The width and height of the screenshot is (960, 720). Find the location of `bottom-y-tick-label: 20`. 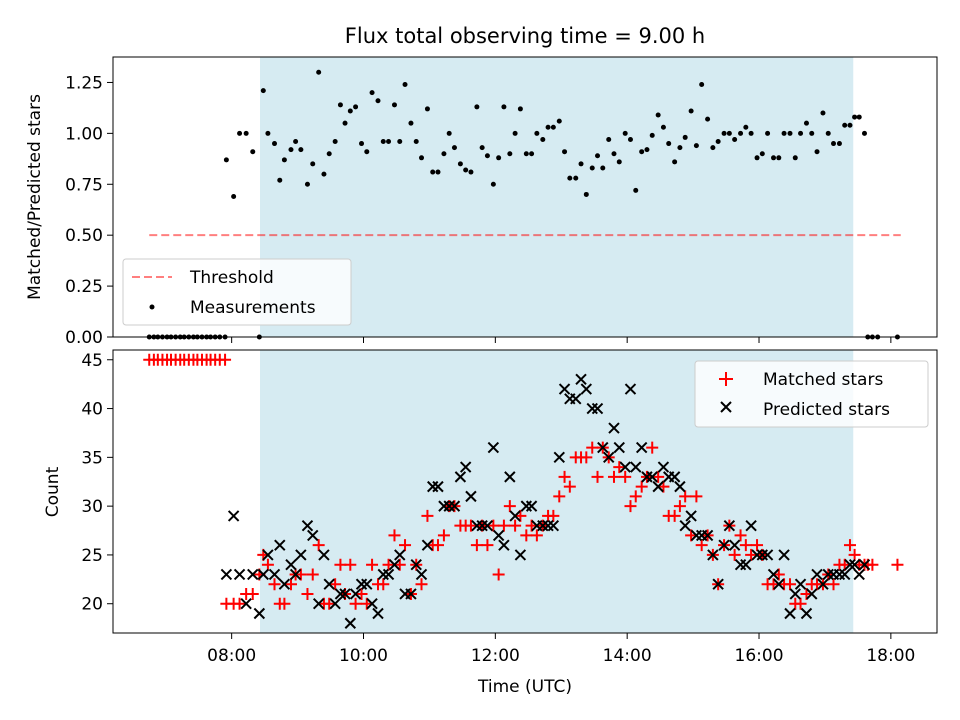

bottom-y-tick-label: 20 is located at coordinates (92, 605).